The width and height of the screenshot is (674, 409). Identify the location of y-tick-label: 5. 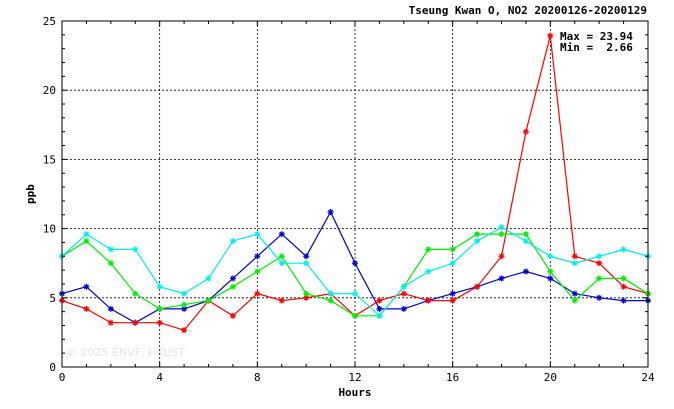
(52, 298).